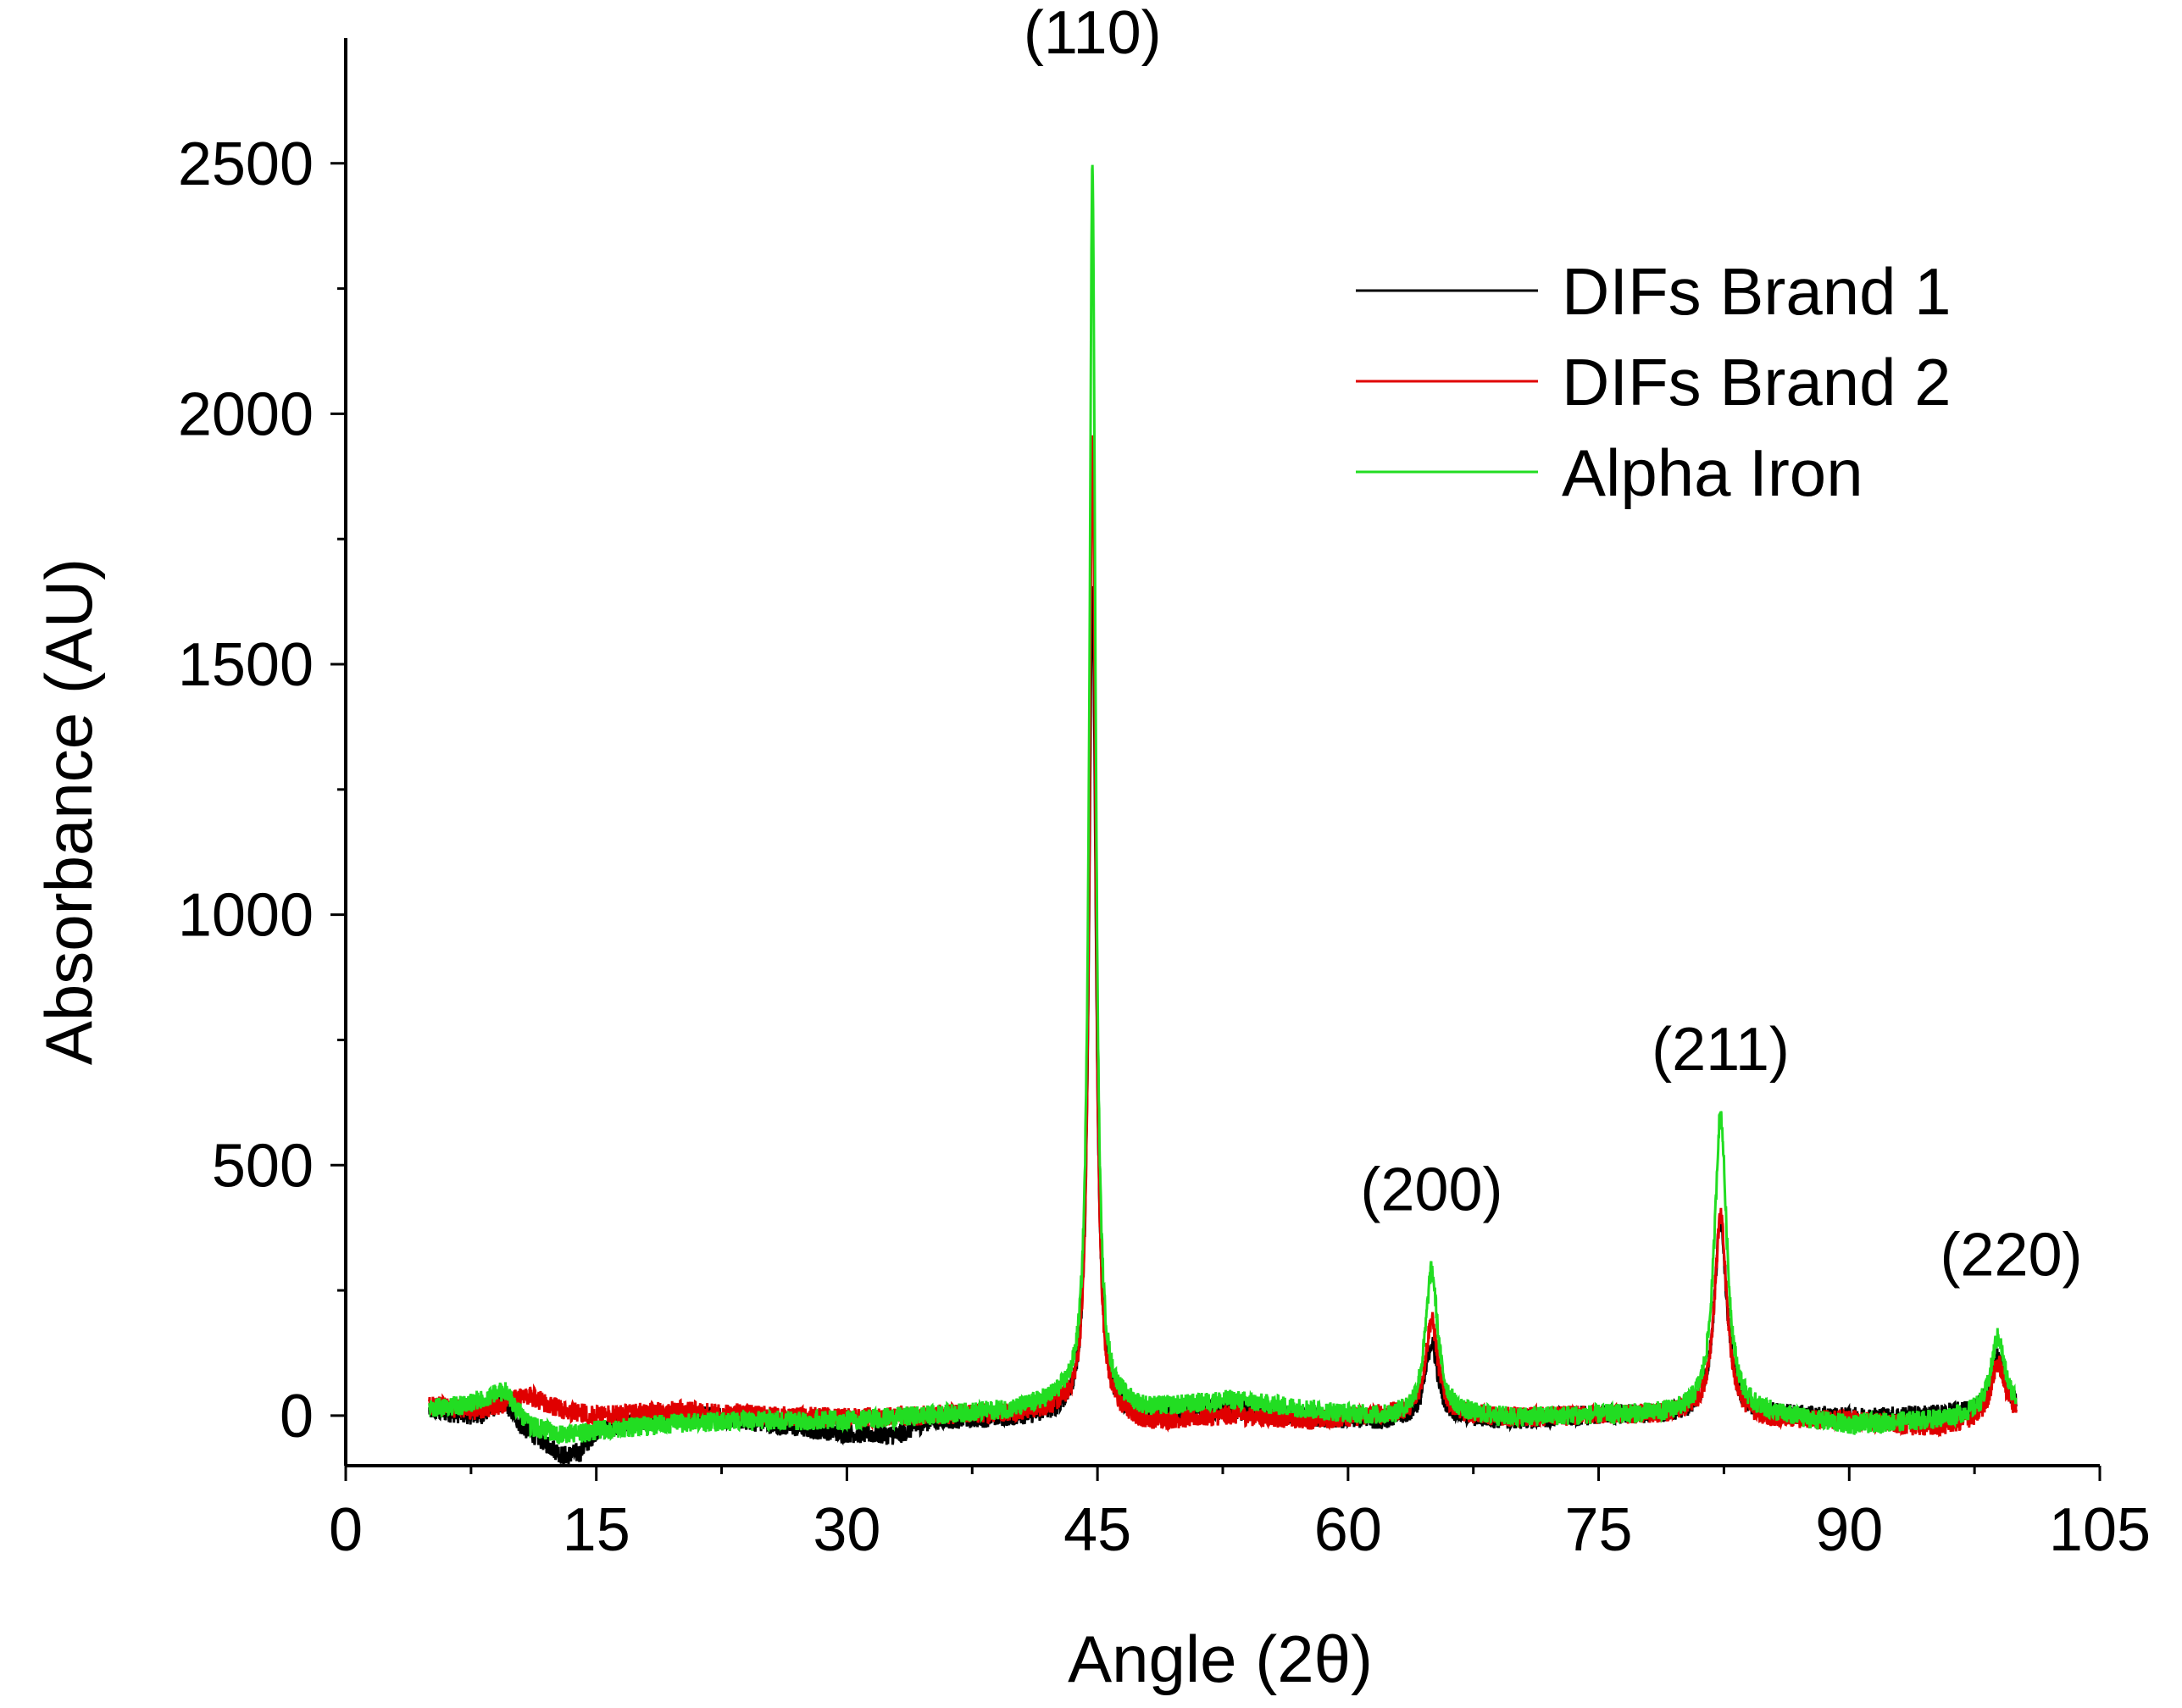 This screenshot has height=1708, width=2182. What do you see at coordinates (246, 916) in the screenshot?
I see `y-tick-label: 1000` at bounding box center [246, 916].